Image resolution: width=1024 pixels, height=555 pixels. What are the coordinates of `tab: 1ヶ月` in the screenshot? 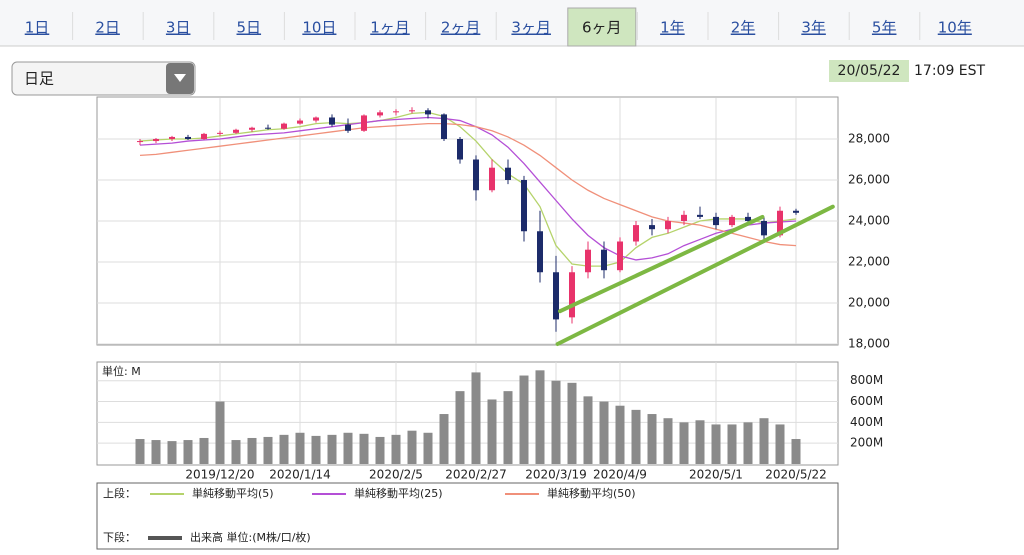 It's located at (390, 28).